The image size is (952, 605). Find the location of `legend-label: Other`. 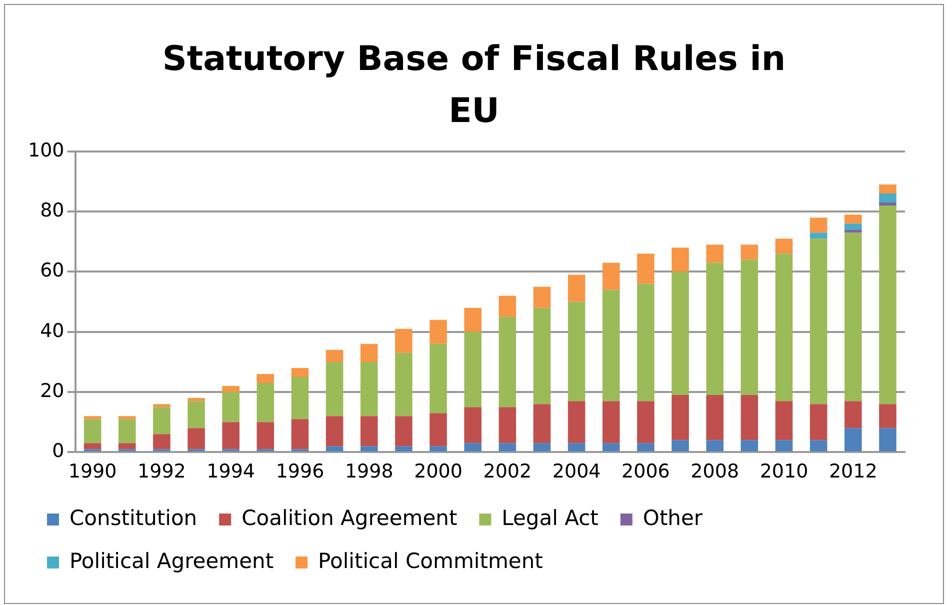

legend-label: Other is located at coordinates (672, 518).